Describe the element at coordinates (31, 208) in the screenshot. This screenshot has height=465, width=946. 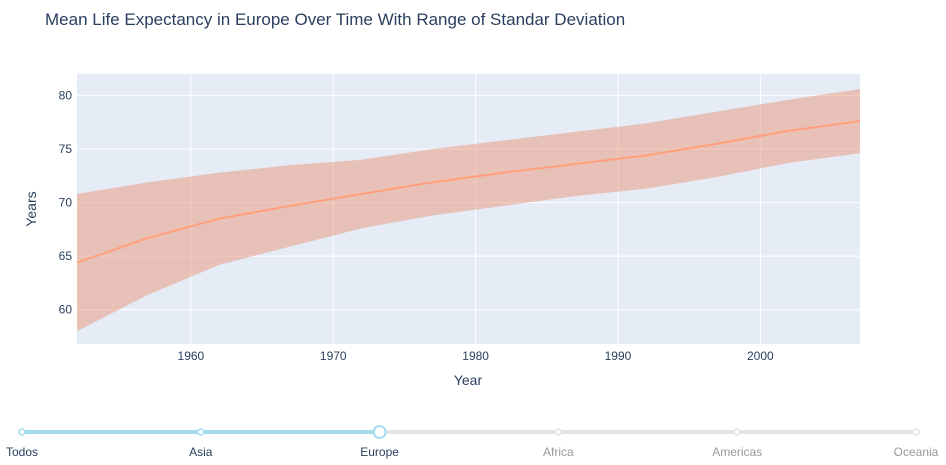
I see `y-axis-title: Years` at that location.